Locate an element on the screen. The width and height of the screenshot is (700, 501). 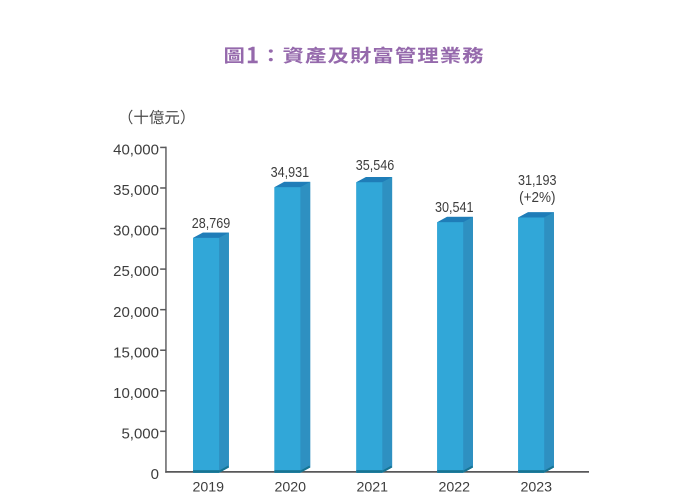
svg-text: 2019 is located at coordinates (209, 488).